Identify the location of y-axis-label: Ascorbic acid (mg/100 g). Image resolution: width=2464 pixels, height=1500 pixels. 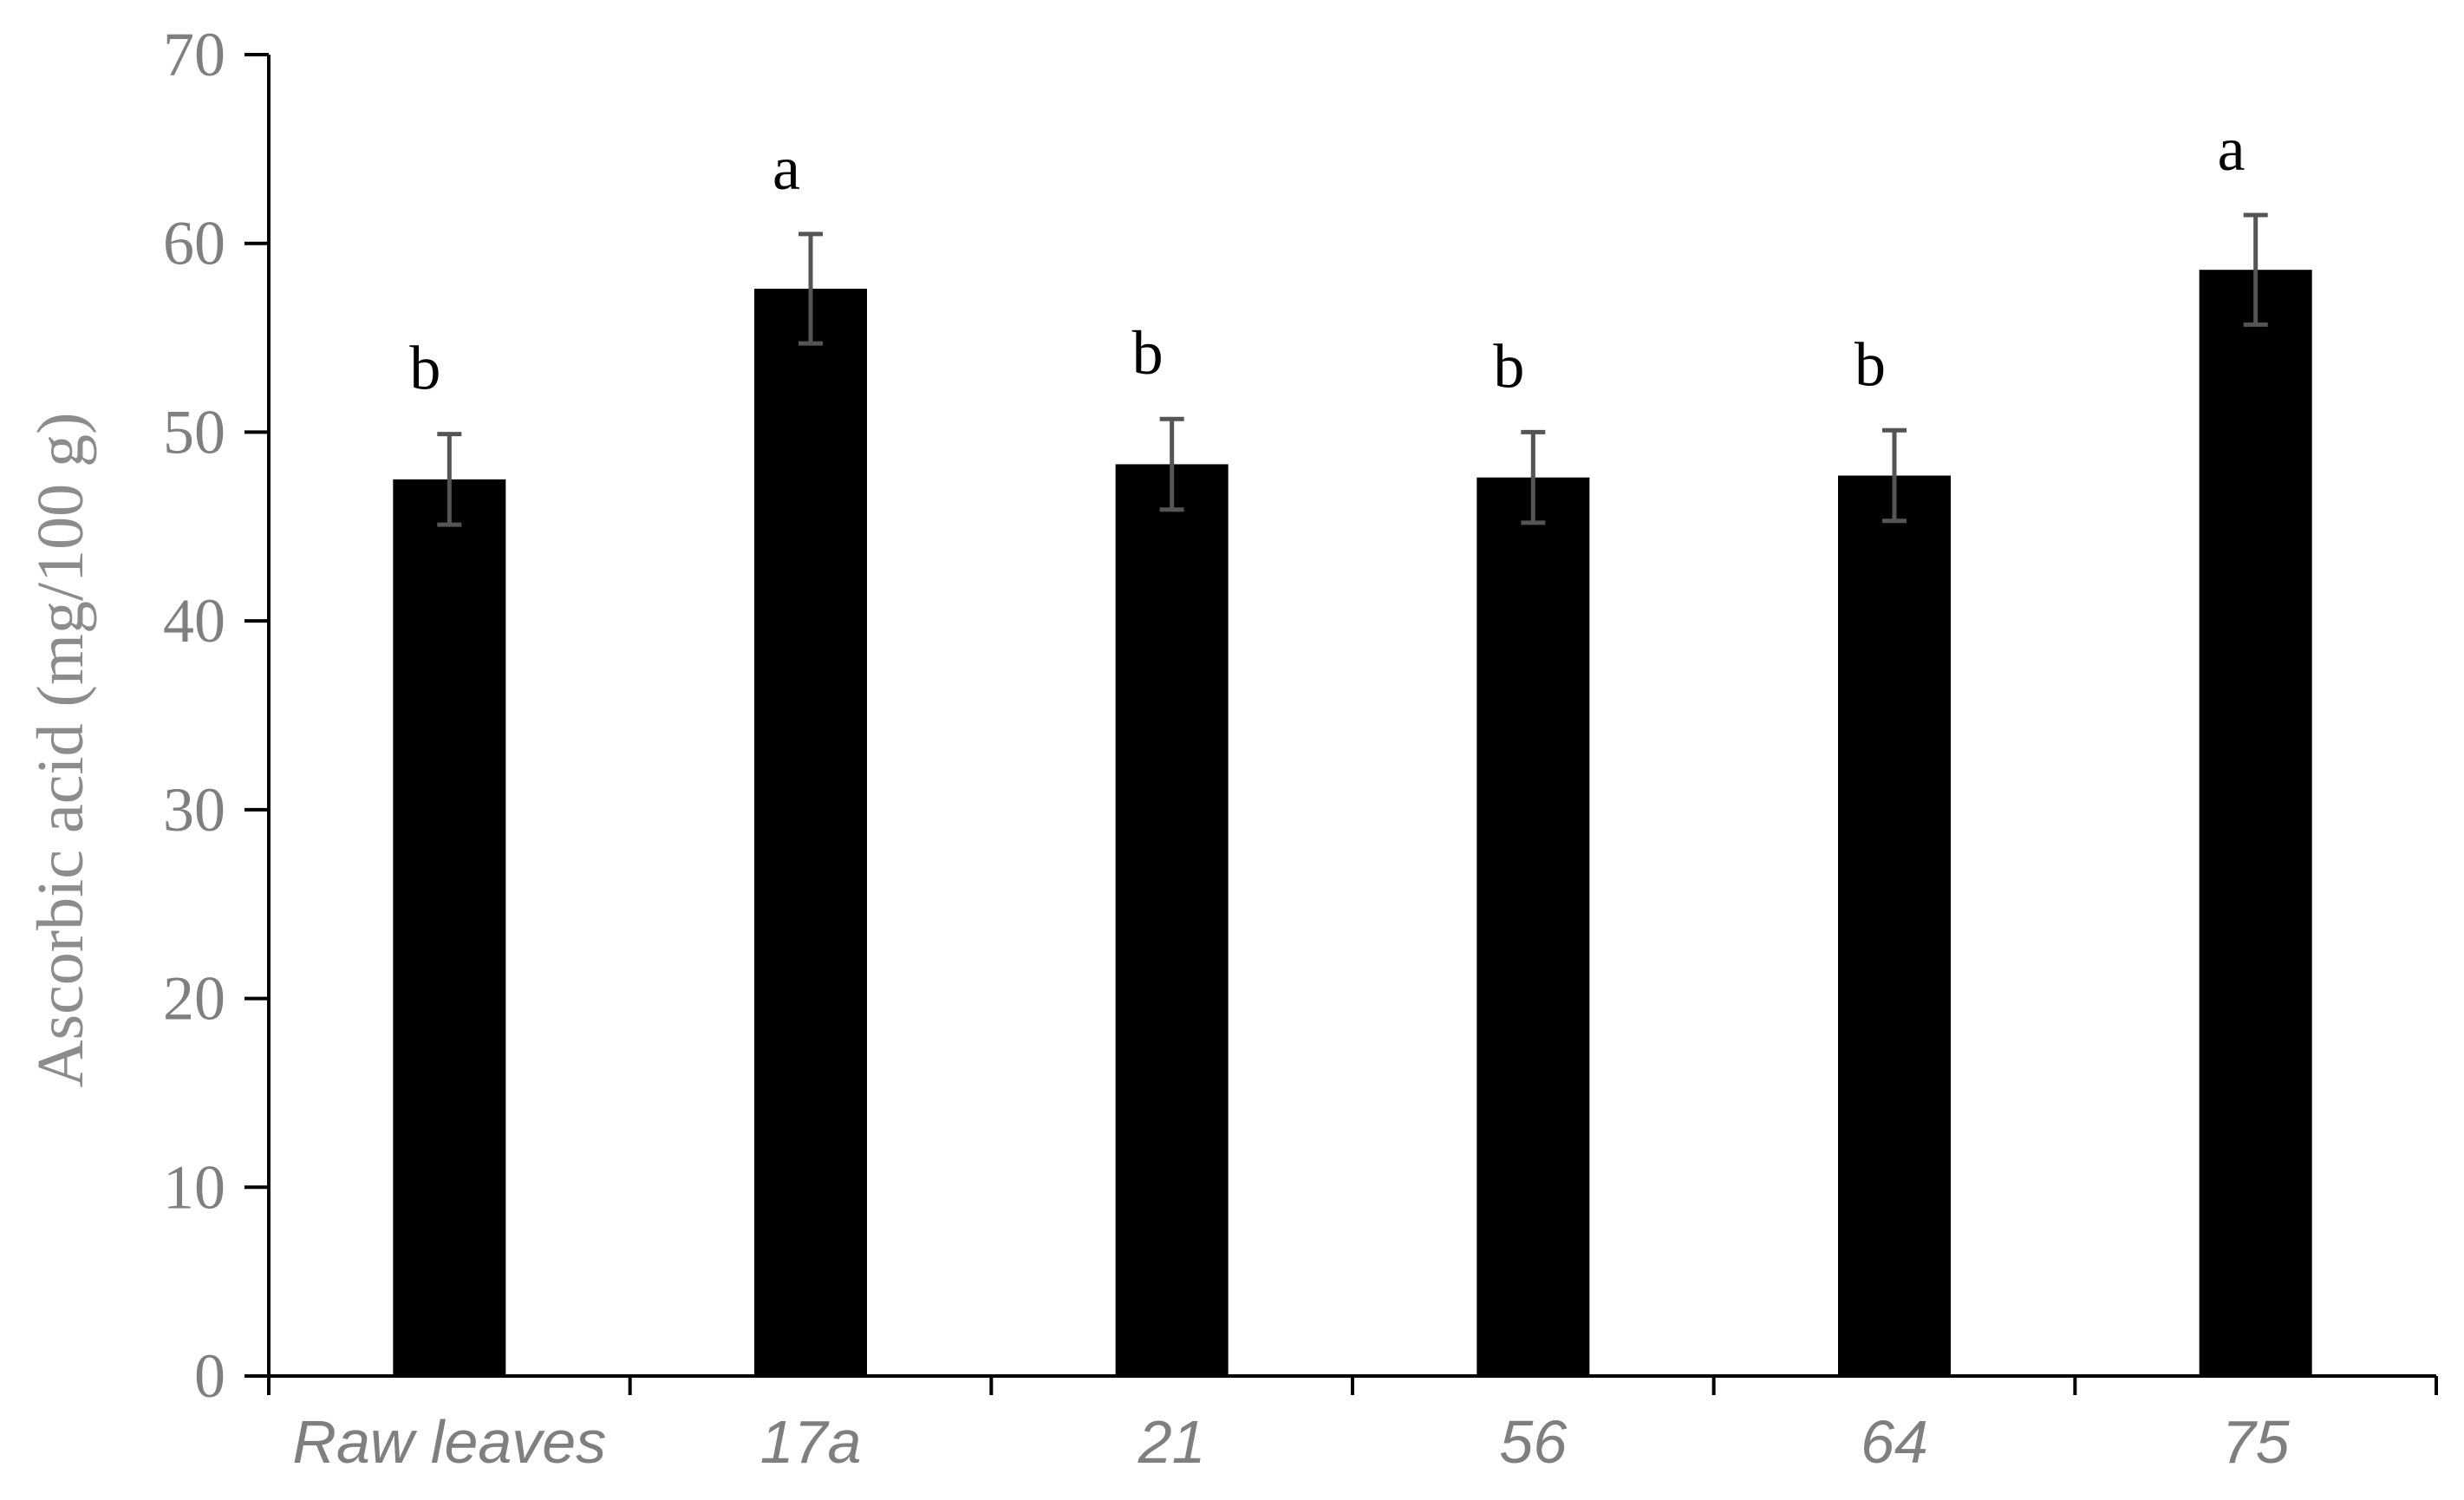
(61, 750).